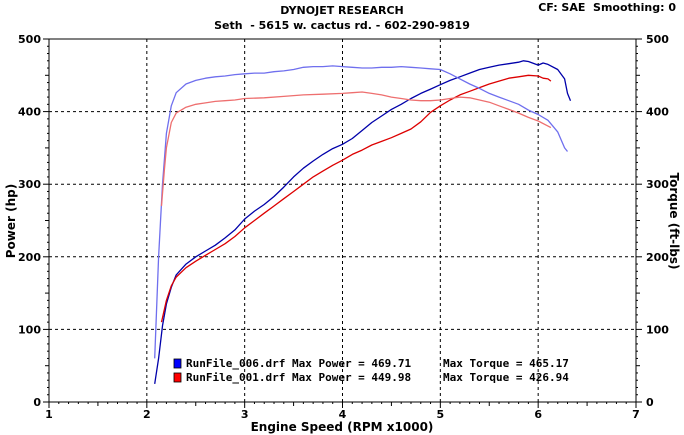 The image size is (684, 435). Describe the element at coordinates (657, 257) in the screenshot. I see `y-right-tick-label-200: 200` at that location.